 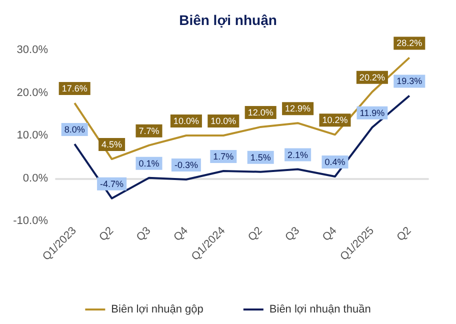 I want to click on data-label: 19.3%, so click(x=409, y=81).